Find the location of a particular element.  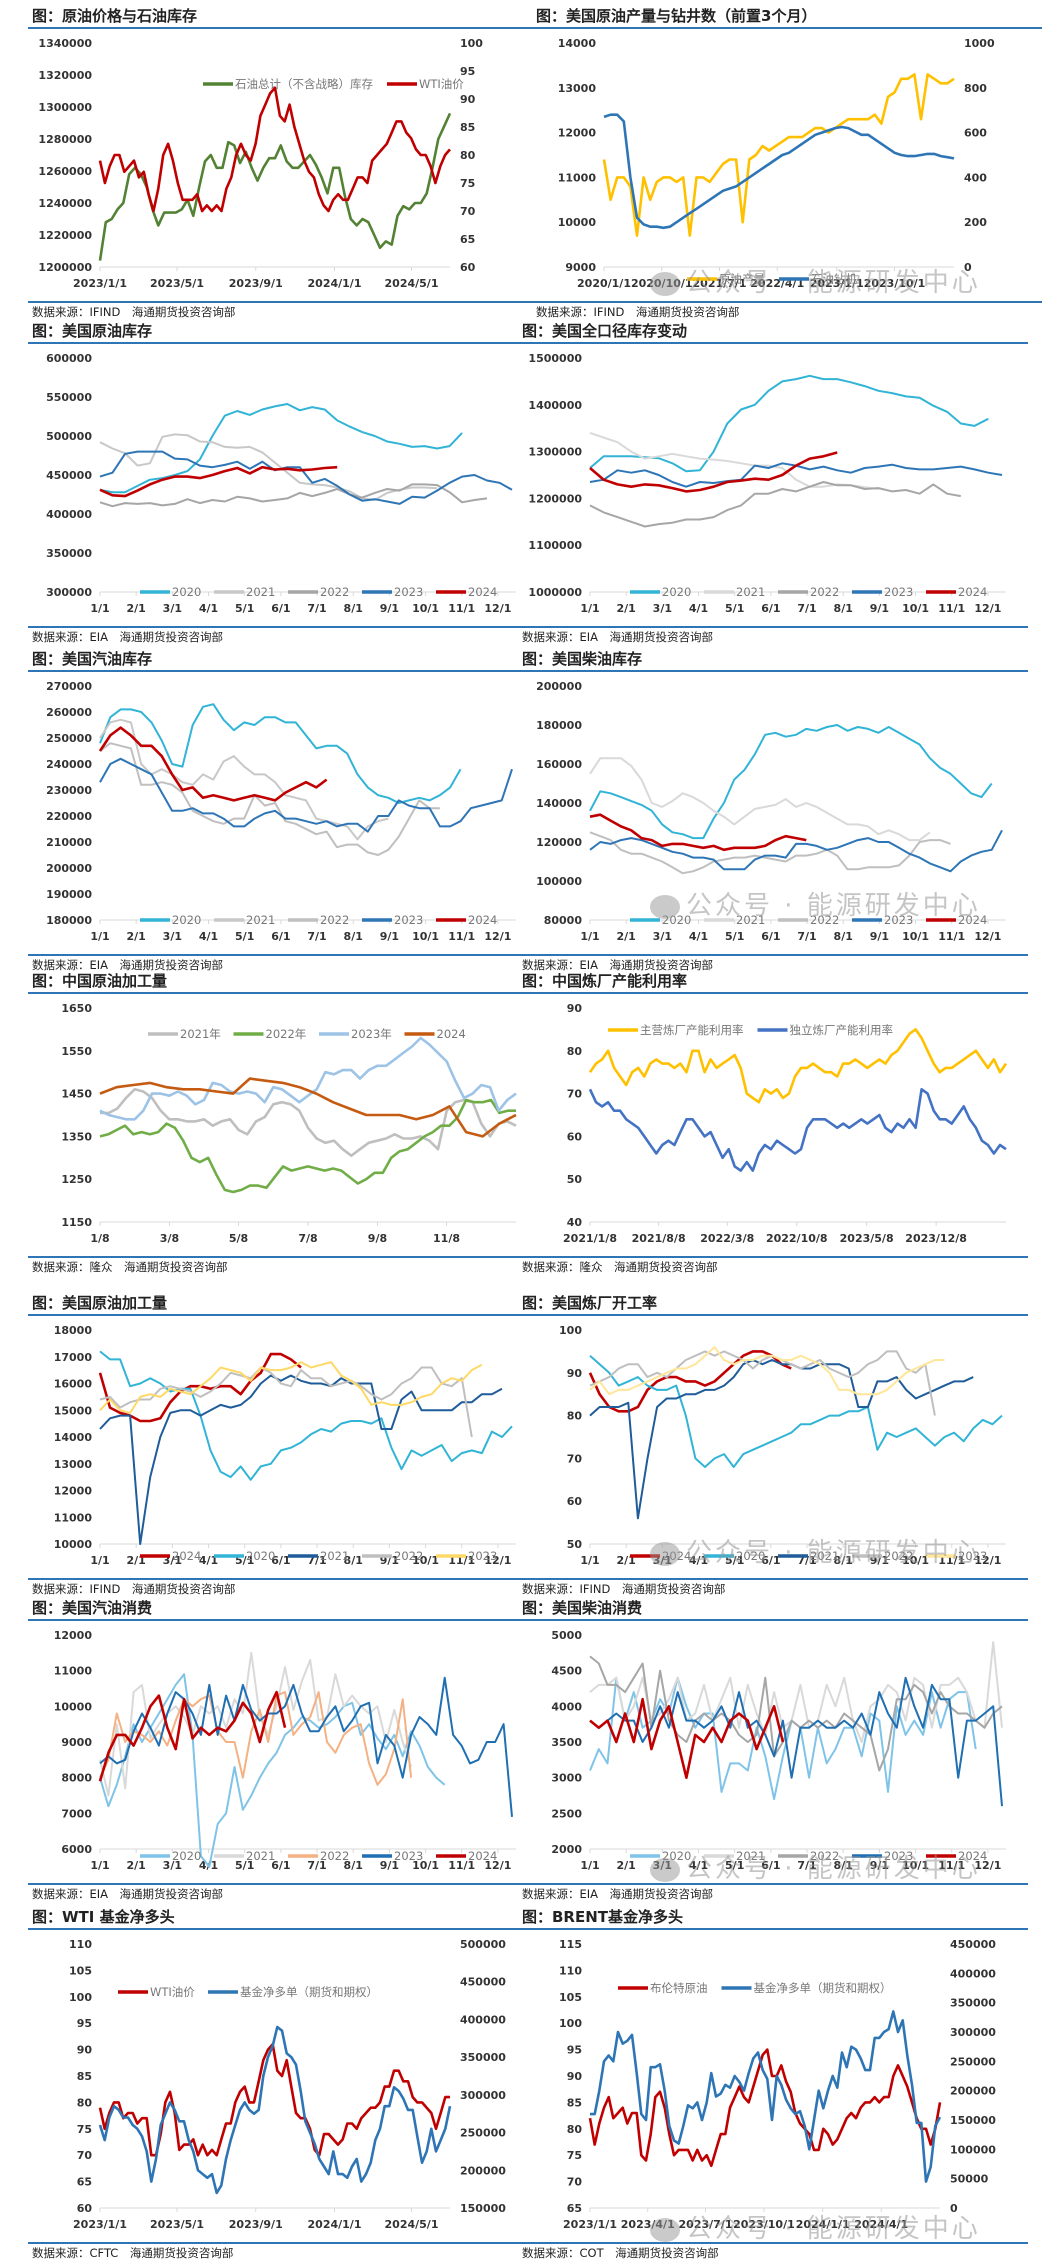

y-tick-label-left: 100 is located at coordinates (80, 1997).